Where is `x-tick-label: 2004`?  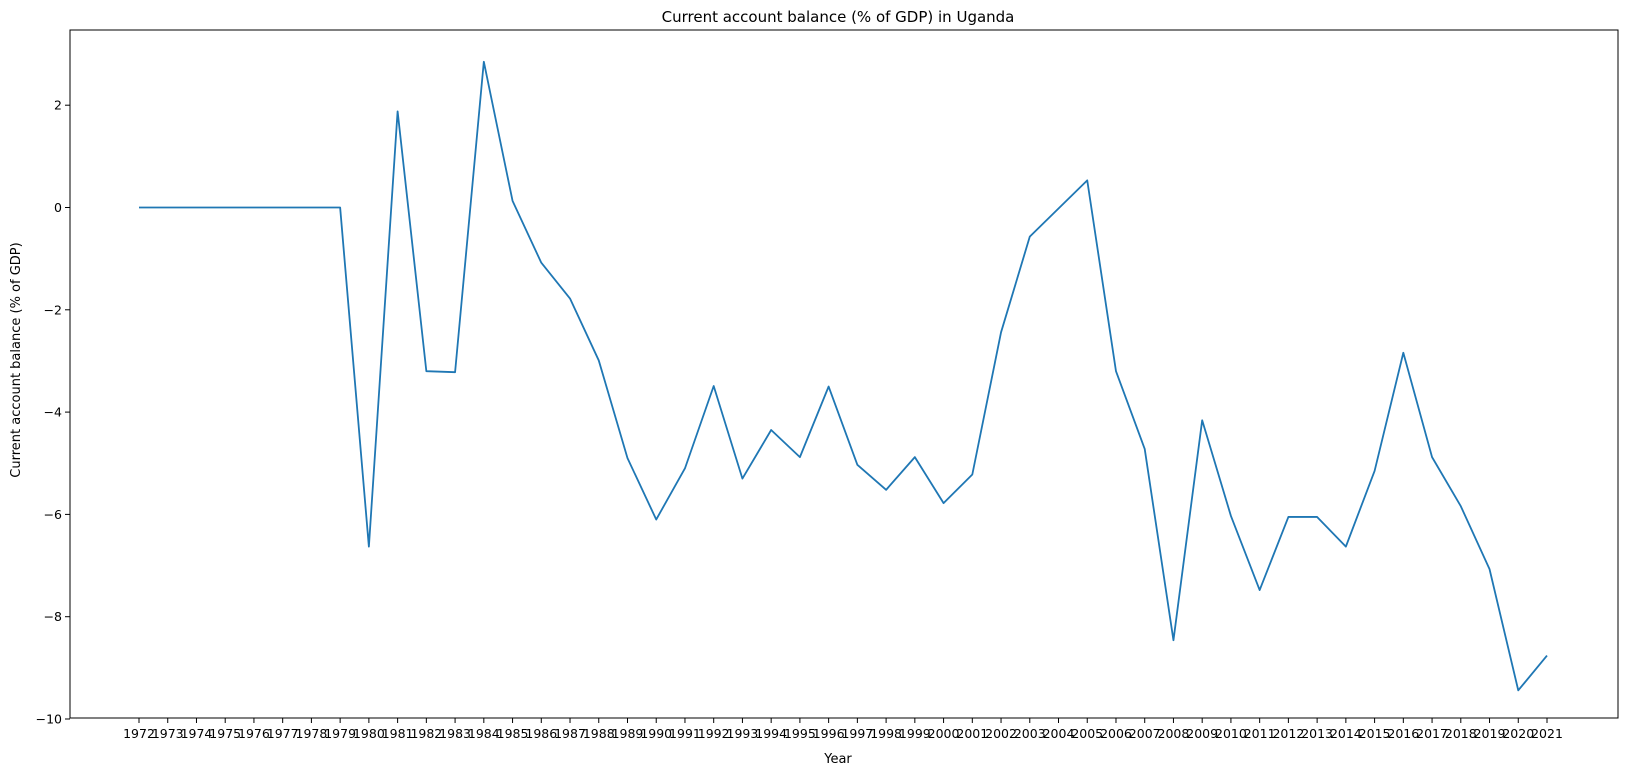
x-tick-label: 2004 is located at coordinates (1059, 733).